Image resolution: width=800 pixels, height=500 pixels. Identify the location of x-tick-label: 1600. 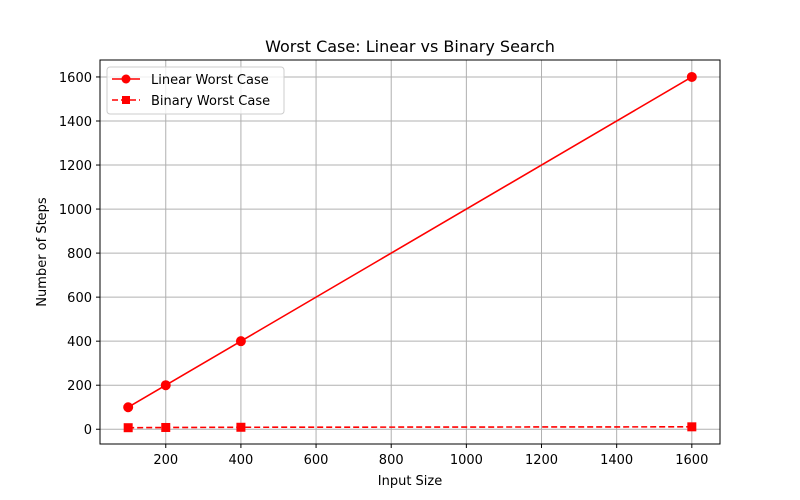
(691, 460).